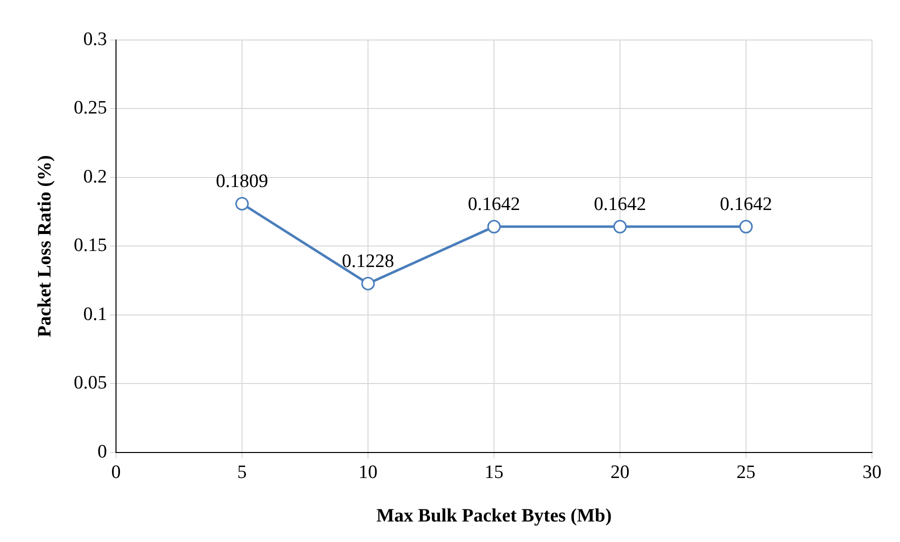 This screenshot has height=542, width=900. What do you see at coordinates (91, 383) in the screenshot?
I see `y-tick-label: 0.05` at bounding box center [91, 383].